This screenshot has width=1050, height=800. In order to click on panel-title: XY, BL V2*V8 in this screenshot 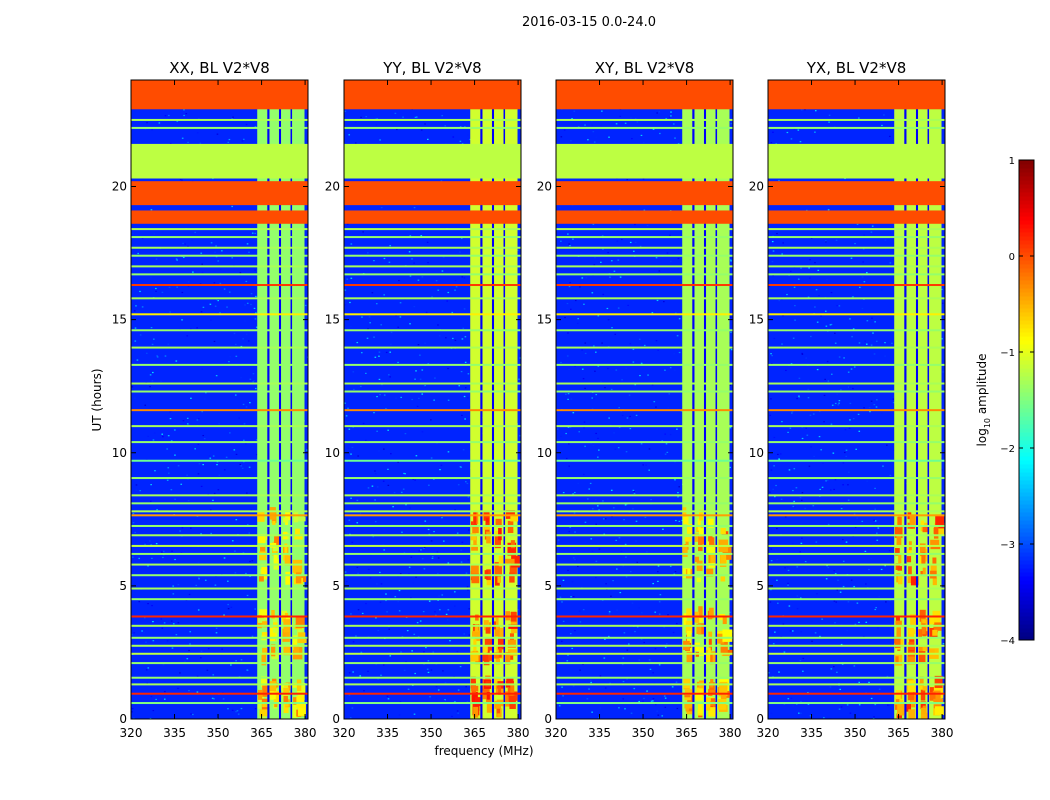, I will do `click(645, 68)`.